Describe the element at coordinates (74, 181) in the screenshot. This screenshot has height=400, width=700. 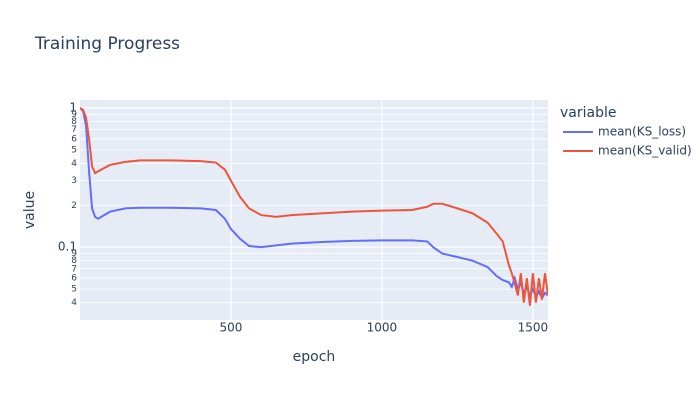
I see `y-tick-label: 3` at that location.